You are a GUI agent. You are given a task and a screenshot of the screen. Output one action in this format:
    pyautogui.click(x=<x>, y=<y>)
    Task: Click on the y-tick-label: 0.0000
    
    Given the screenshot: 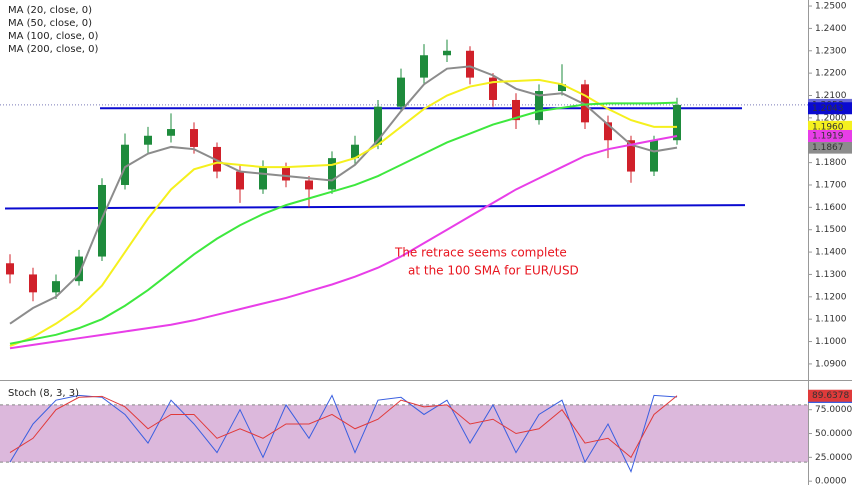 What is the action you would take?
    pyautogui.click(x=831, y=481)
    